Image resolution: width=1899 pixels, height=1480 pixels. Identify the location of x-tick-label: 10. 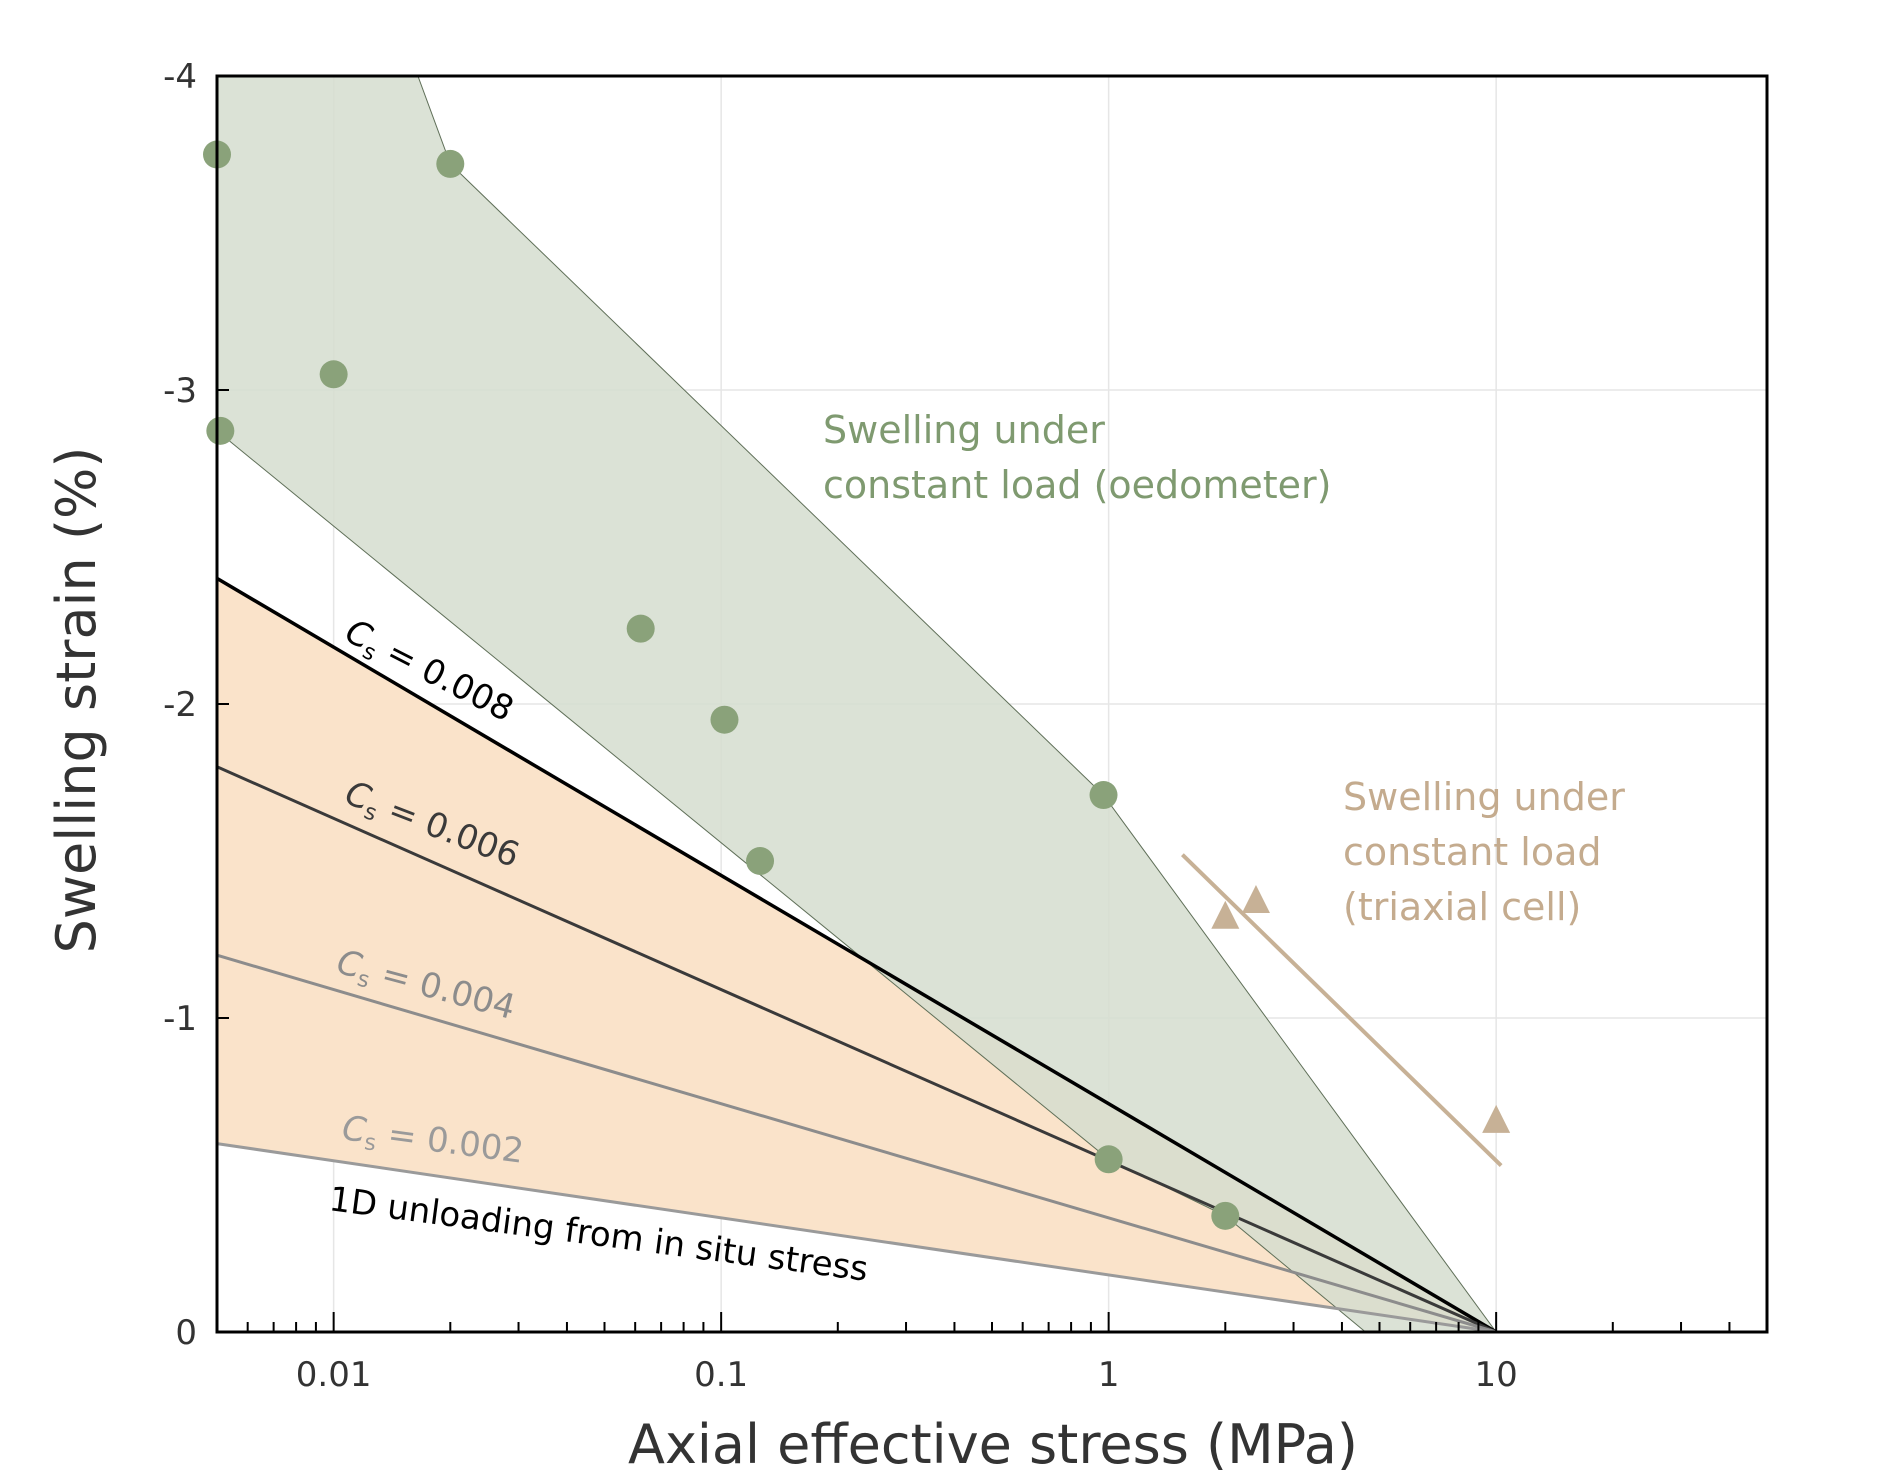
(1496, 1375).